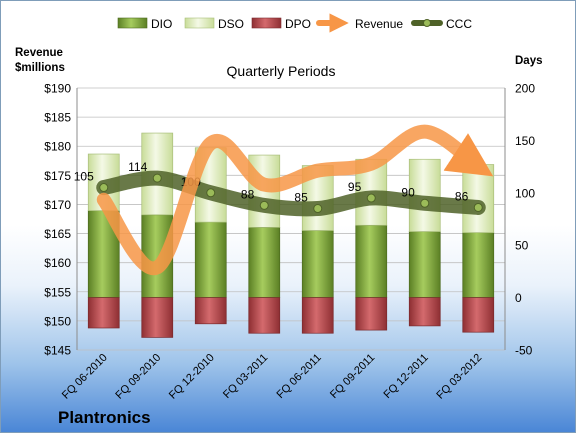  Describe the element at coordinates (281, 71) in the screenshot. I see `chart-title: Quarterly Periods` at that location.